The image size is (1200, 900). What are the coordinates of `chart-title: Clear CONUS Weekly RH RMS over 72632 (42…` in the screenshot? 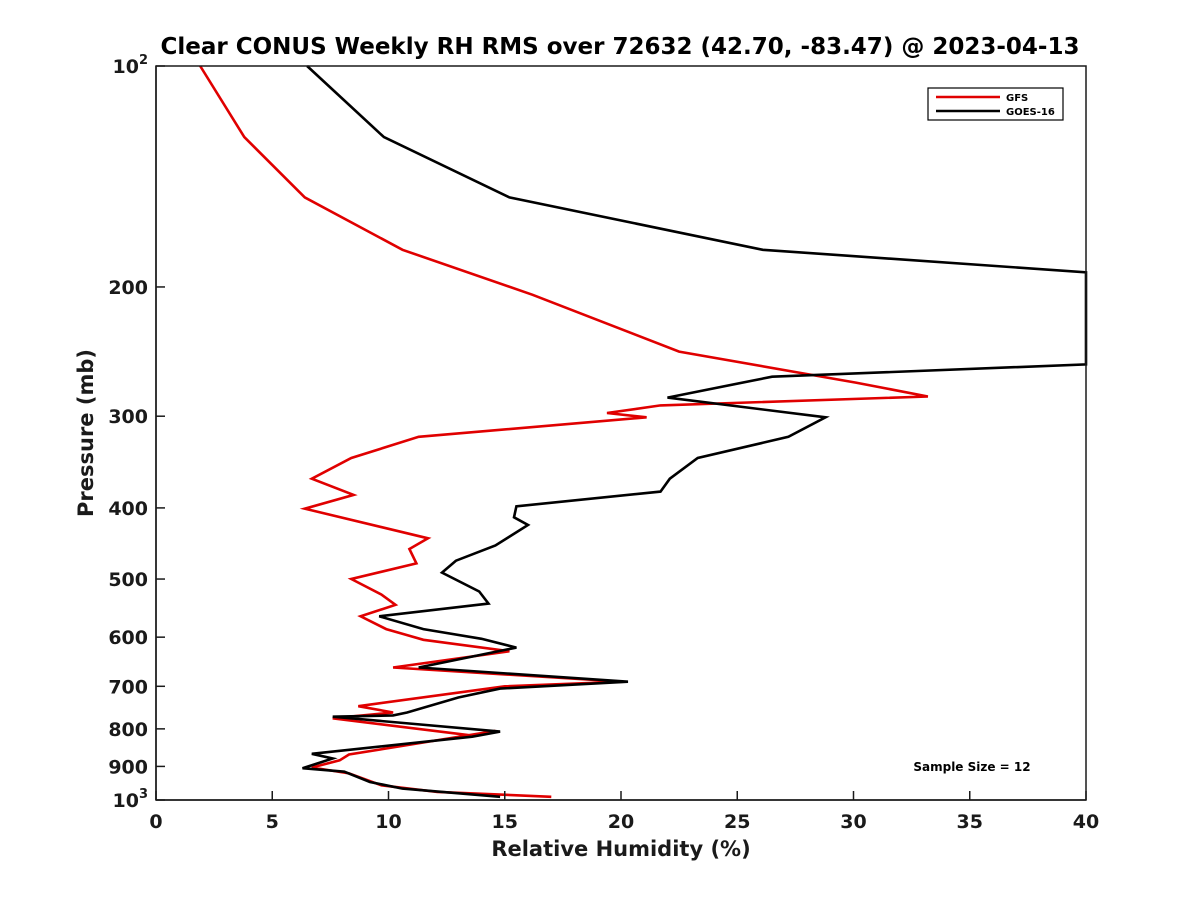 It's located at (620, 47).